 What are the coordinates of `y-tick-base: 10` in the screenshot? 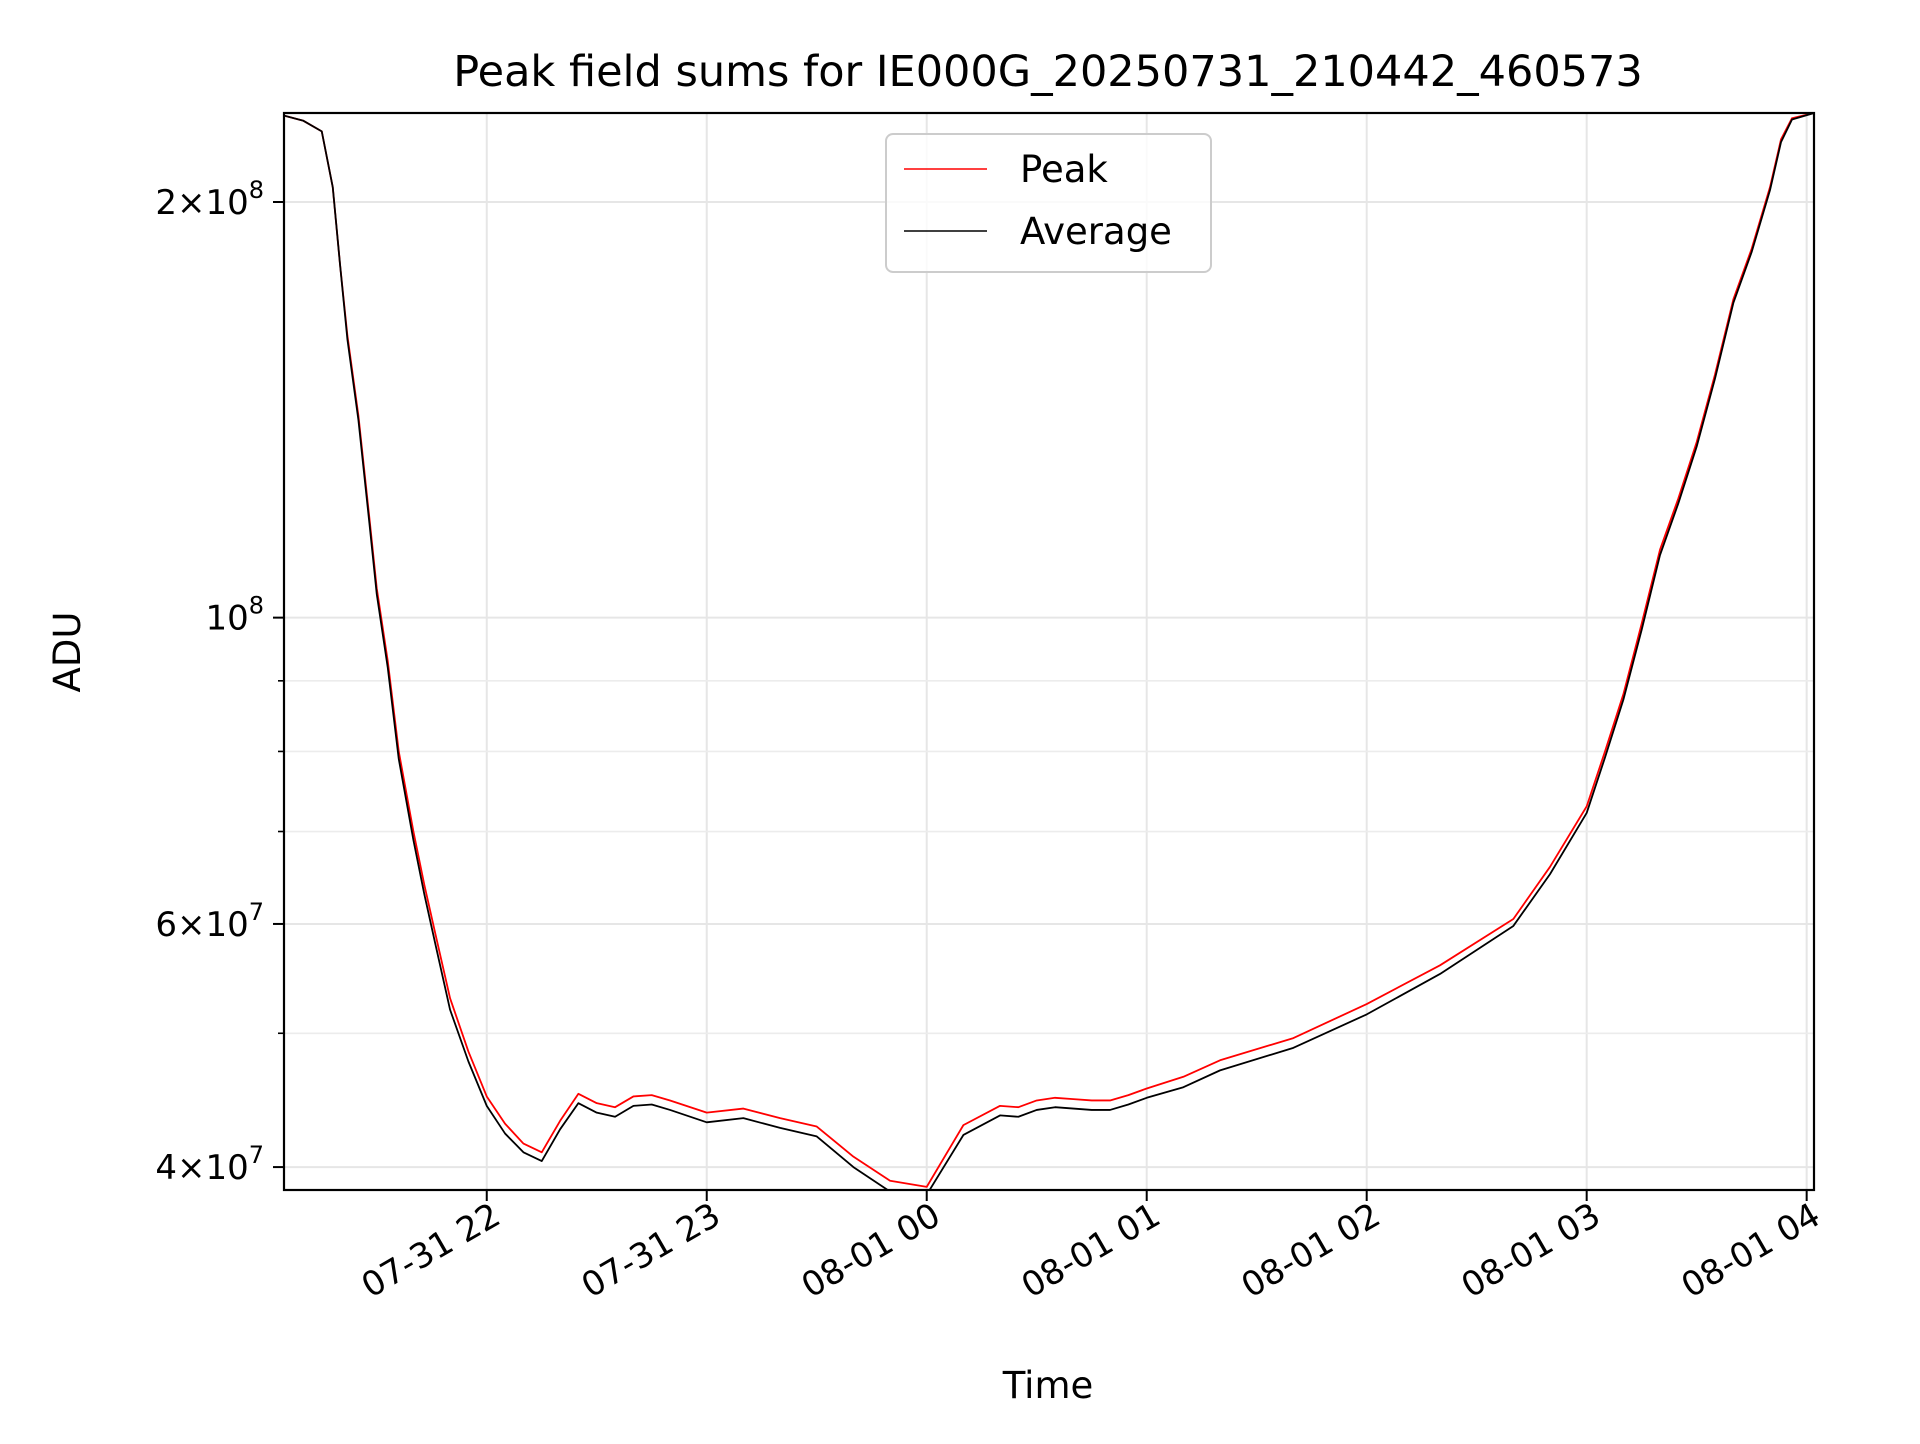 It's located at (226, 619).